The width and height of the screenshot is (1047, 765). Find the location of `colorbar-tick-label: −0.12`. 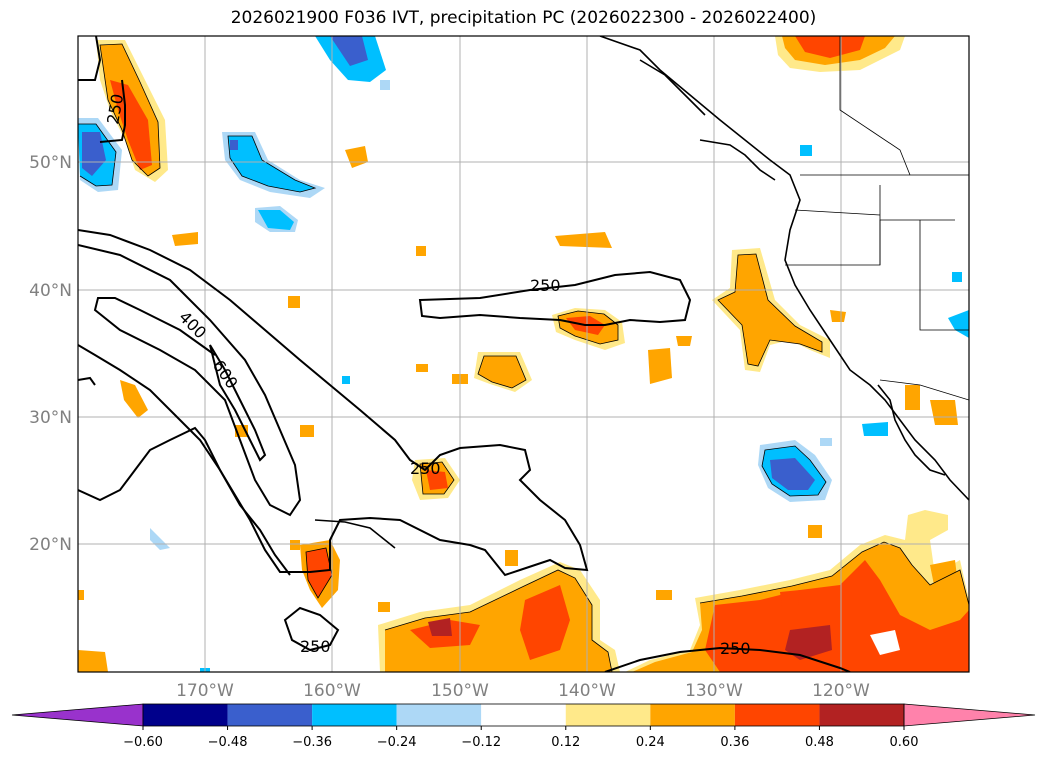

colorbar-tick-label: −0.12 is located at coordinates (481, 742).